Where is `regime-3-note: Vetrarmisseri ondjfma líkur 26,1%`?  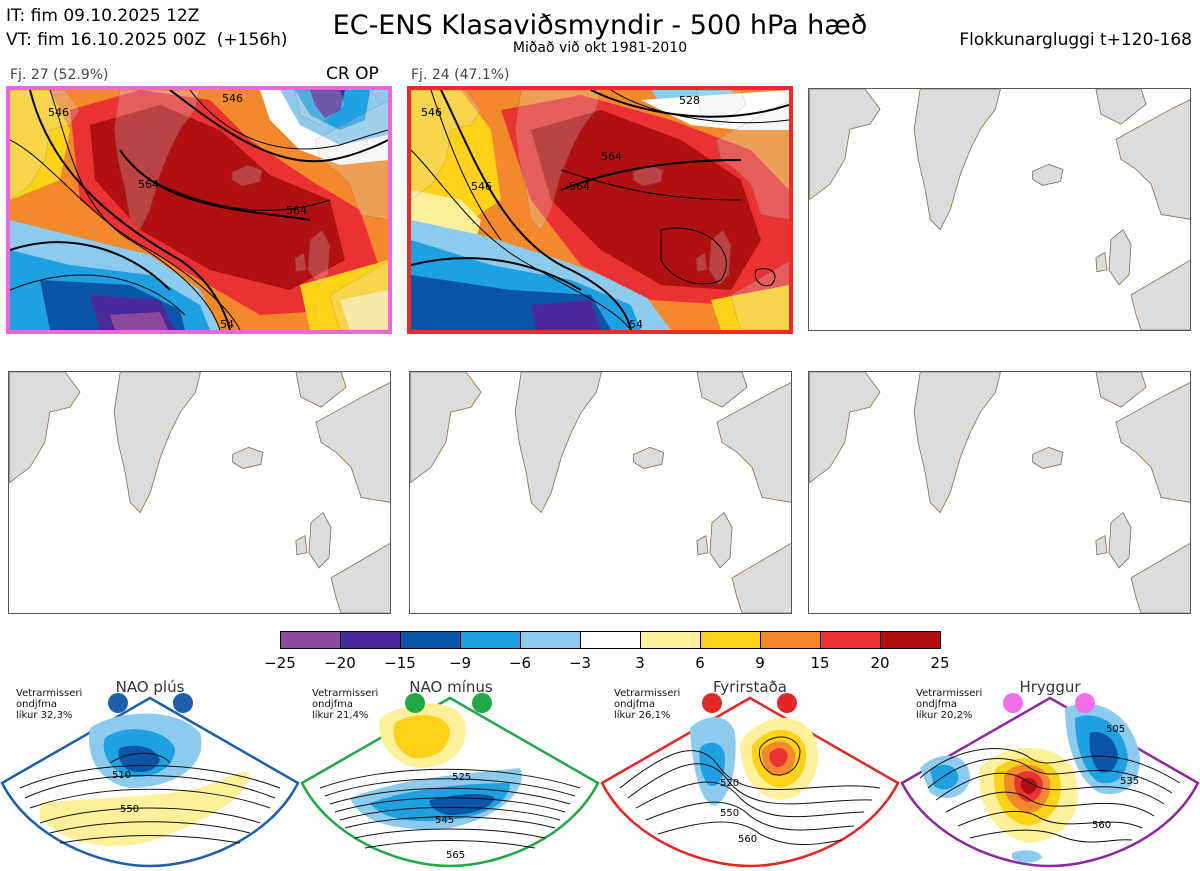 regime-3-note: Vetrarmisseri ondjfma líkur 26,1% is located at coordinates (647, 704).